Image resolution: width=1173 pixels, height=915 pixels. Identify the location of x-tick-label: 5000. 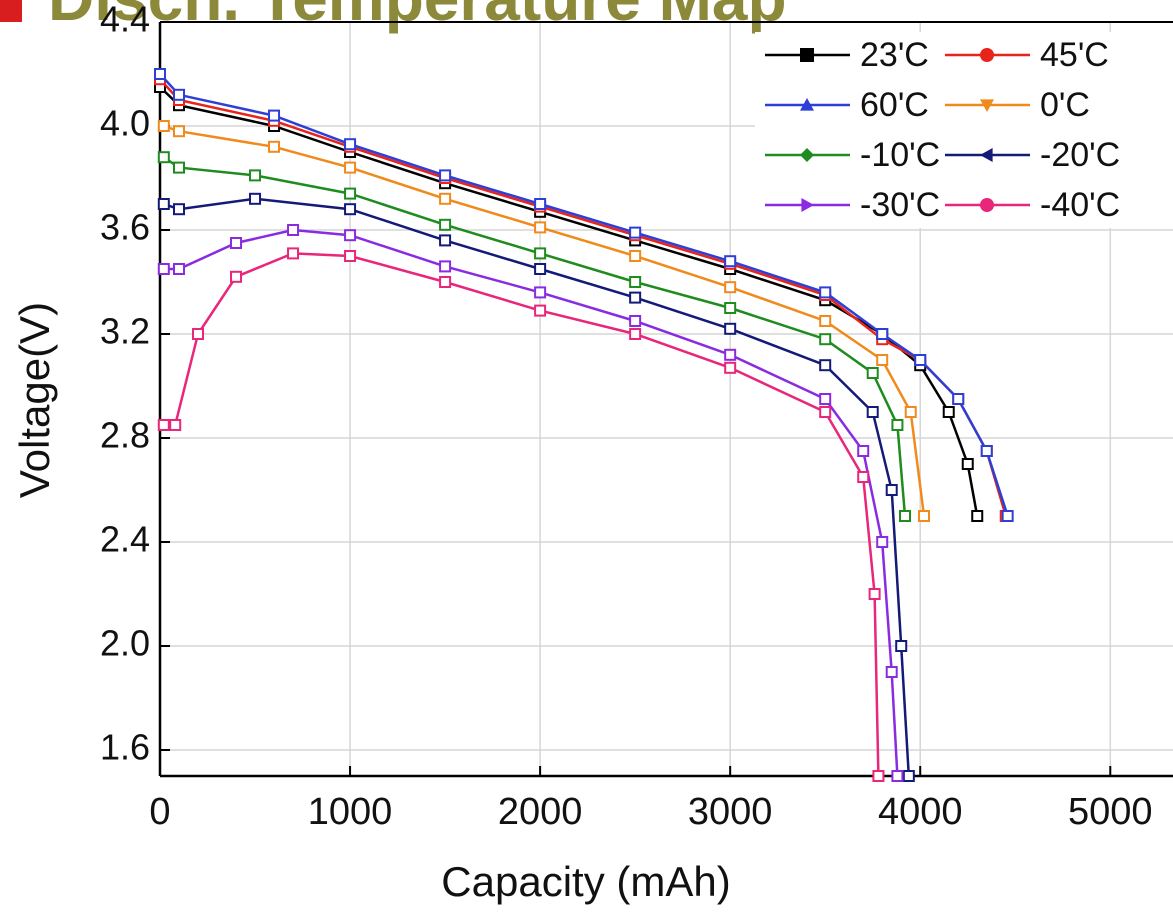
(1110, 812).